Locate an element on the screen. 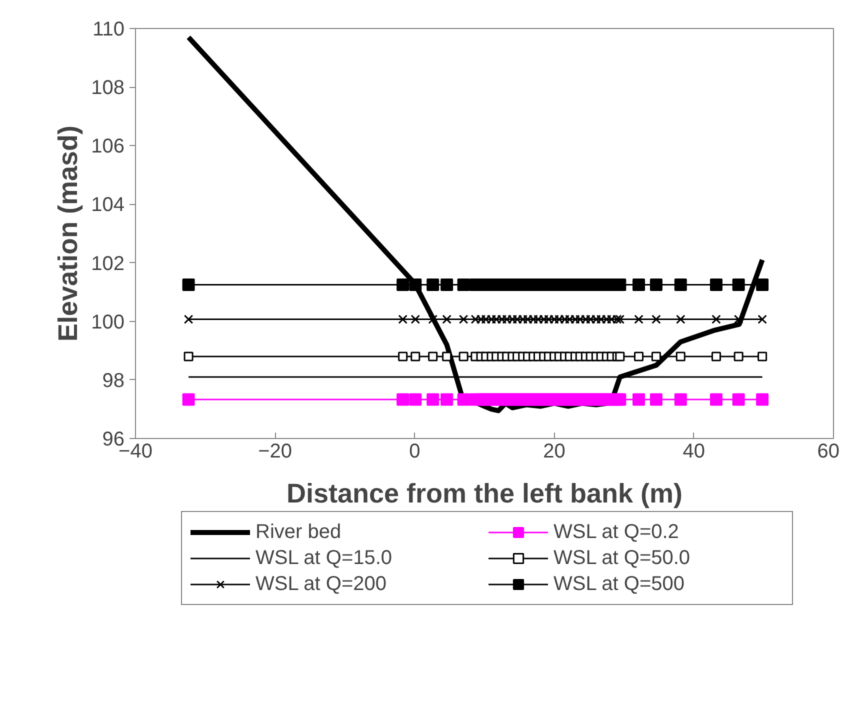 Image resolution: width=844 pixels, height=711 pixels. legend-label: WSL at Q=50.0 is located at coordinates (623, 558).